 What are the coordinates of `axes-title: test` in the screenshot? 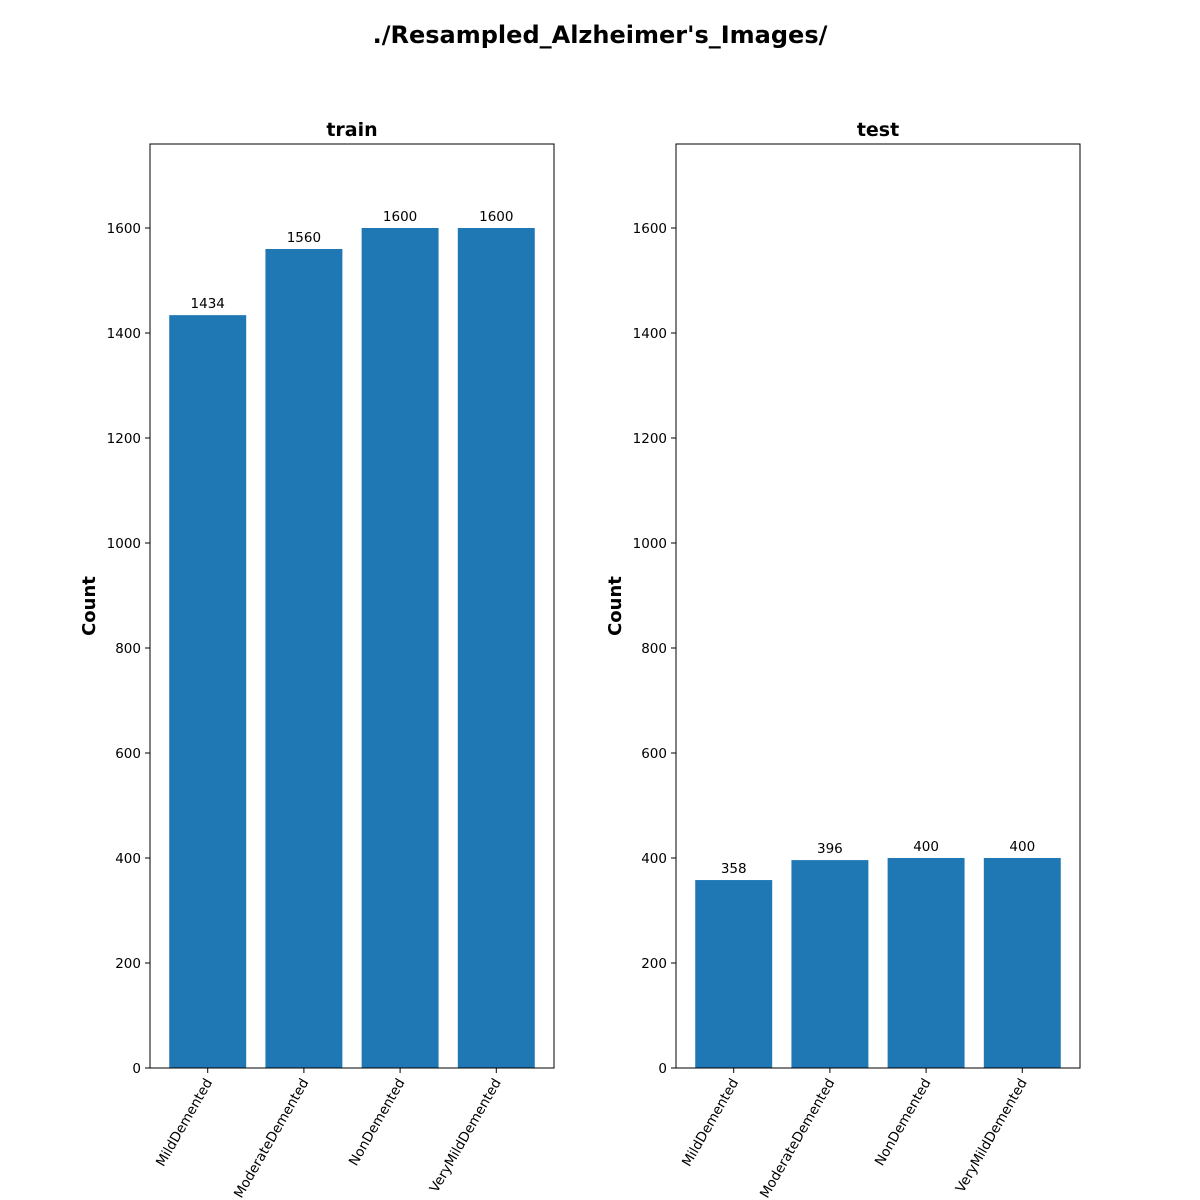 It's located at (878, 130).